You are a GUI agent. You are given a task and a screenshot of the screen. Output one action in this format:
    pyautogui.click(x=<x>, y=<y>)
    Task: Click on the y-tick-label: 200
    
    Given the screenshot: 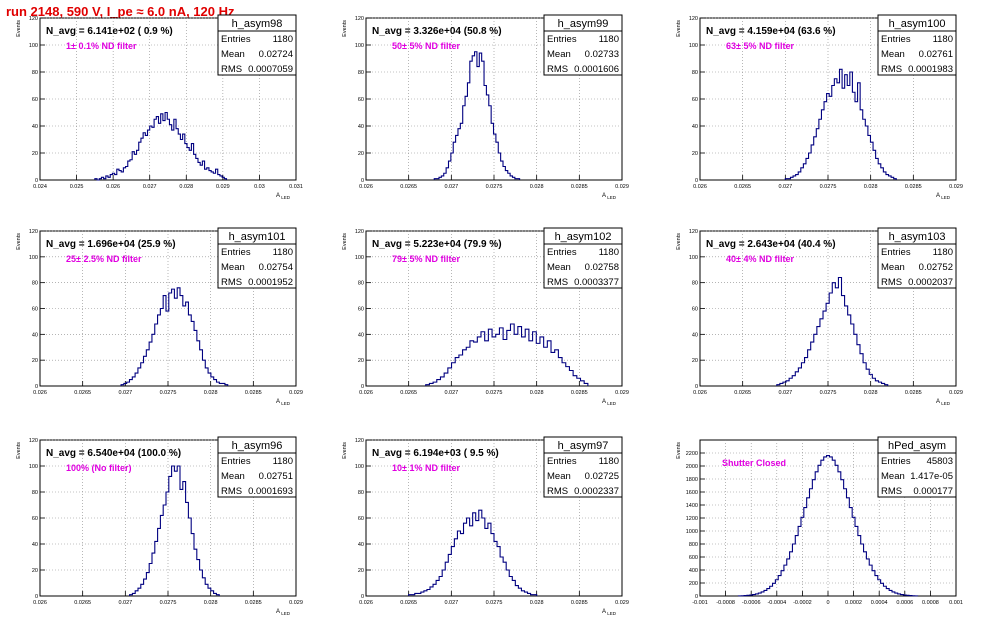 What is the action you would take?
    pyautogui.click(x=693, y=584)
    